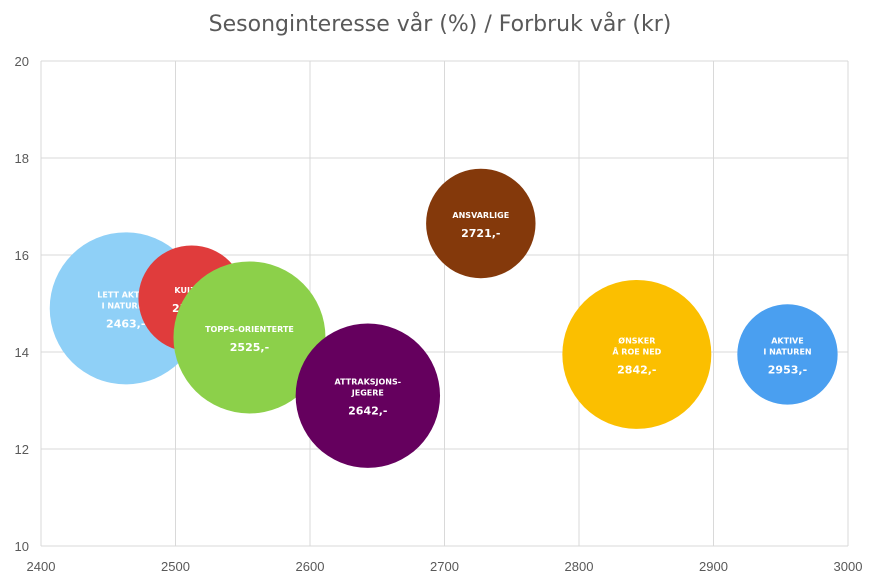  What do you see at coordinates (22, 449) in the screenshot?
I see `y-tick-label: 12` at bounding box center [22, 449].